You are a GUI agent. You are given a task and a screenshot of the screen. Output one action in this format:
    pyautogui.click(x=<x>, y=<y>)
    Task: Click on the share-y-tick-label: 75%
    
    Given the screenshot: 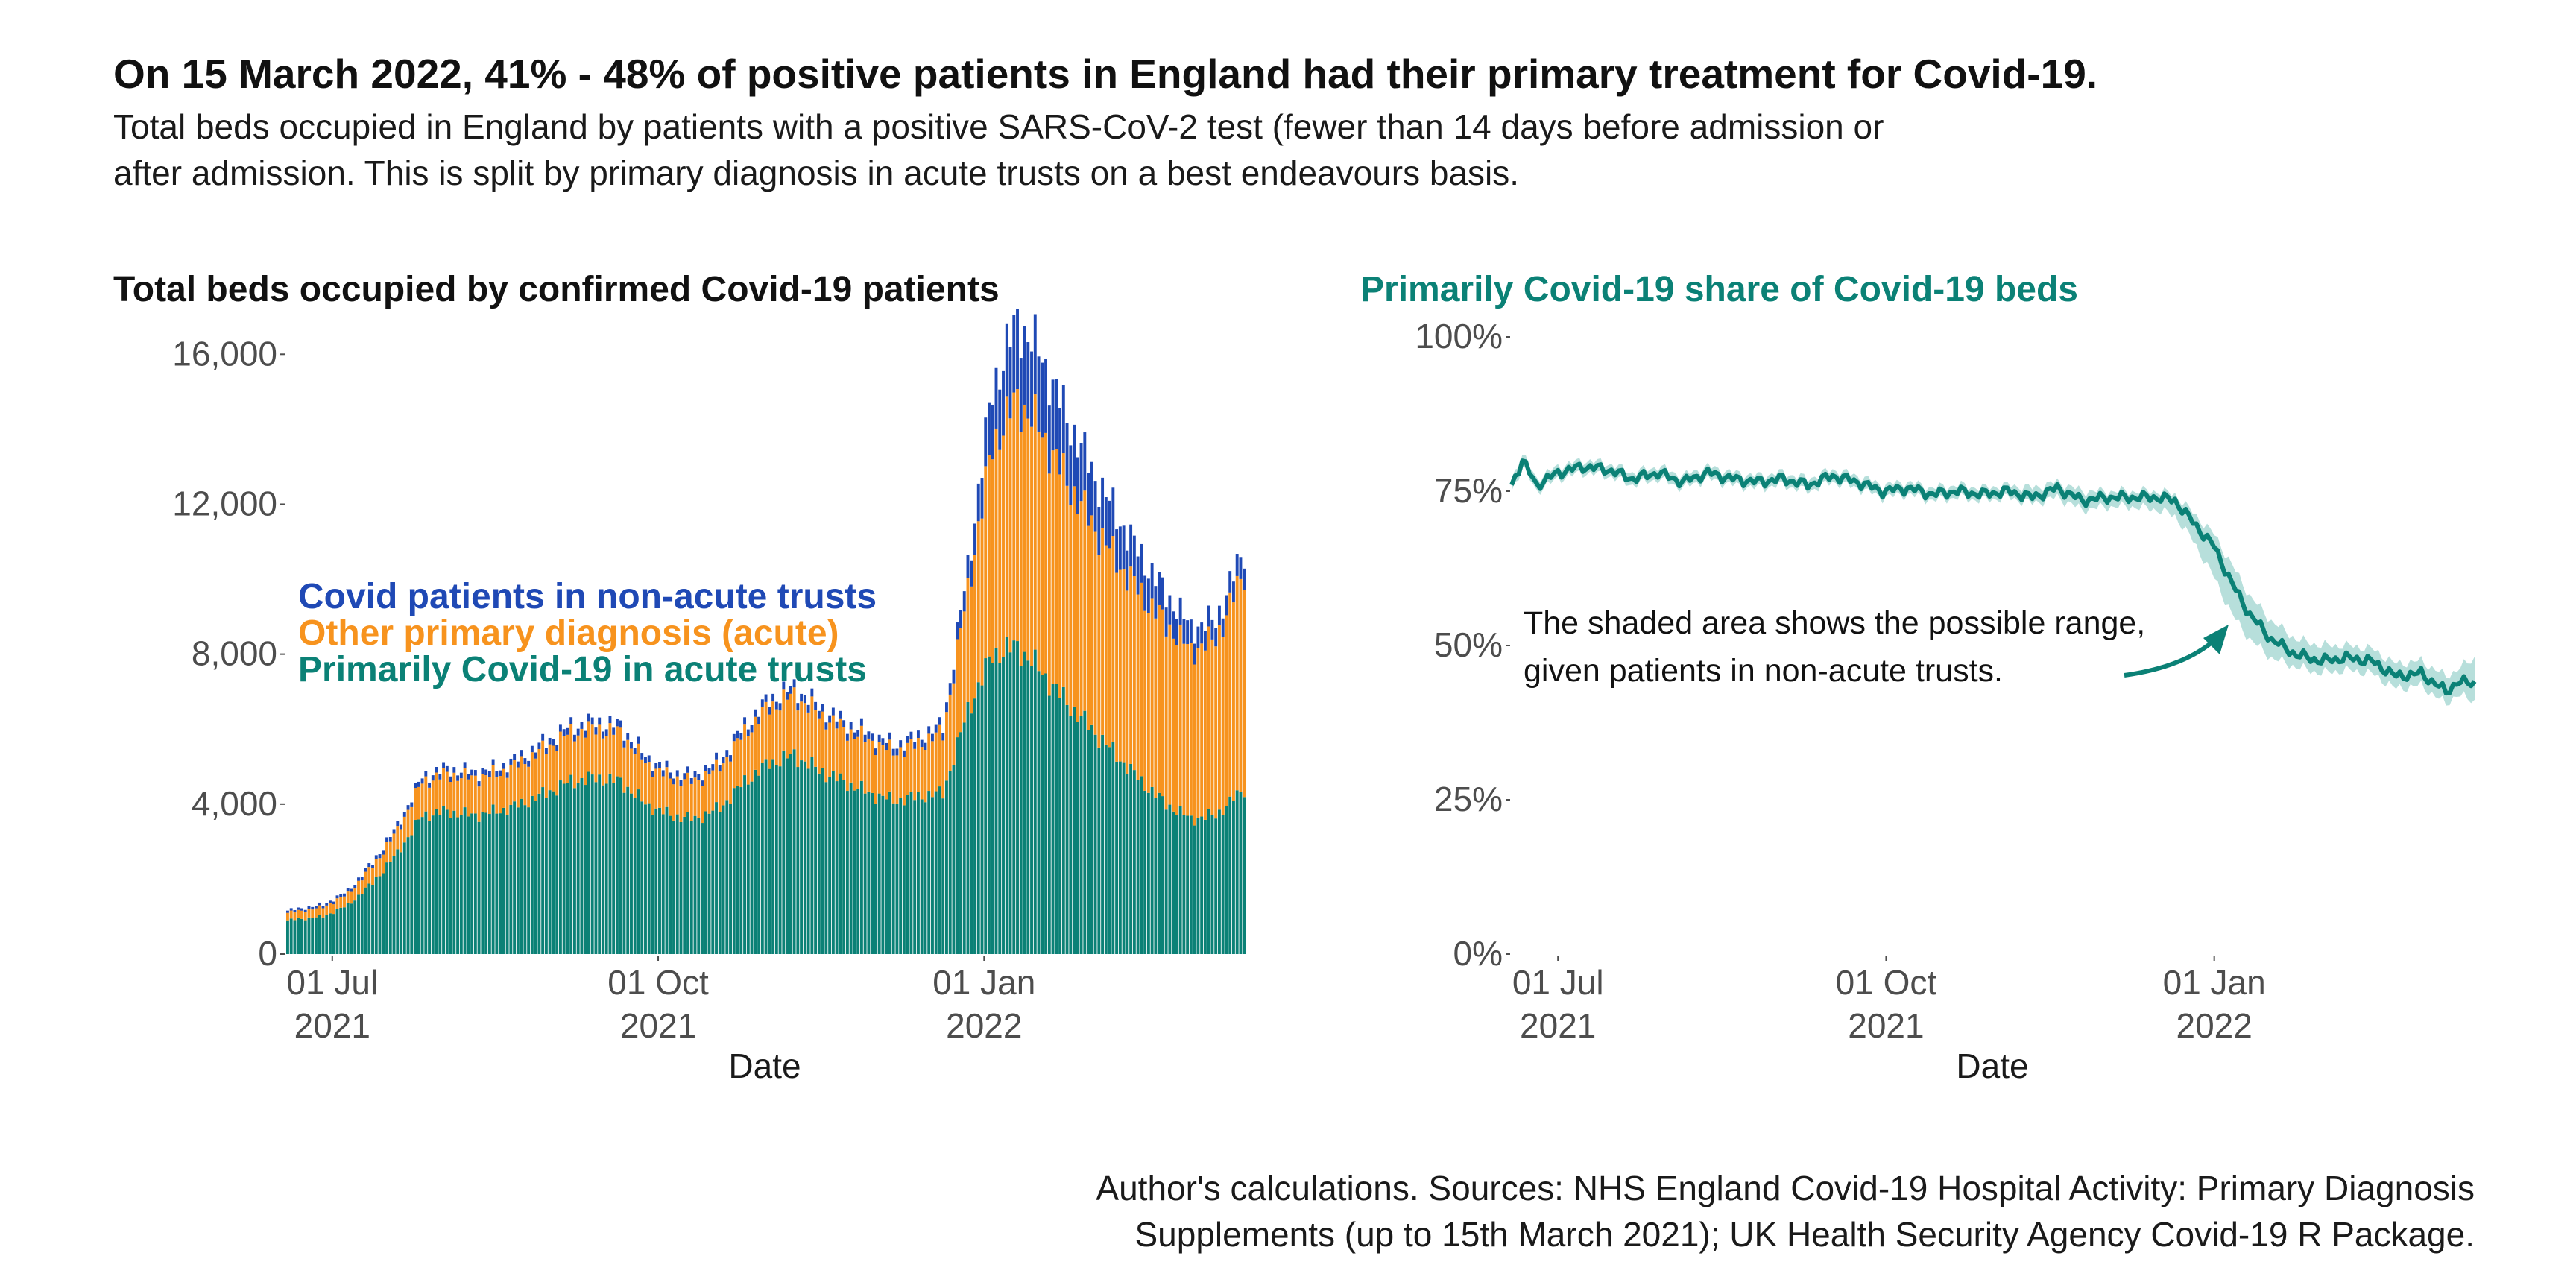 What is the action you would take?
    pyautogui.click(x=1468, y=490)
    